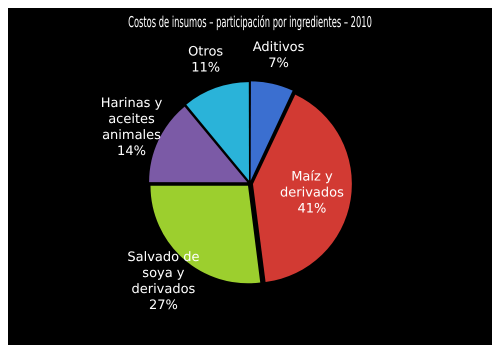 The width and height of the screenshot is (500, 353). Describe the element at coordinates (278, 64) in the screenshot. I see `data-label: 7%` at that location.